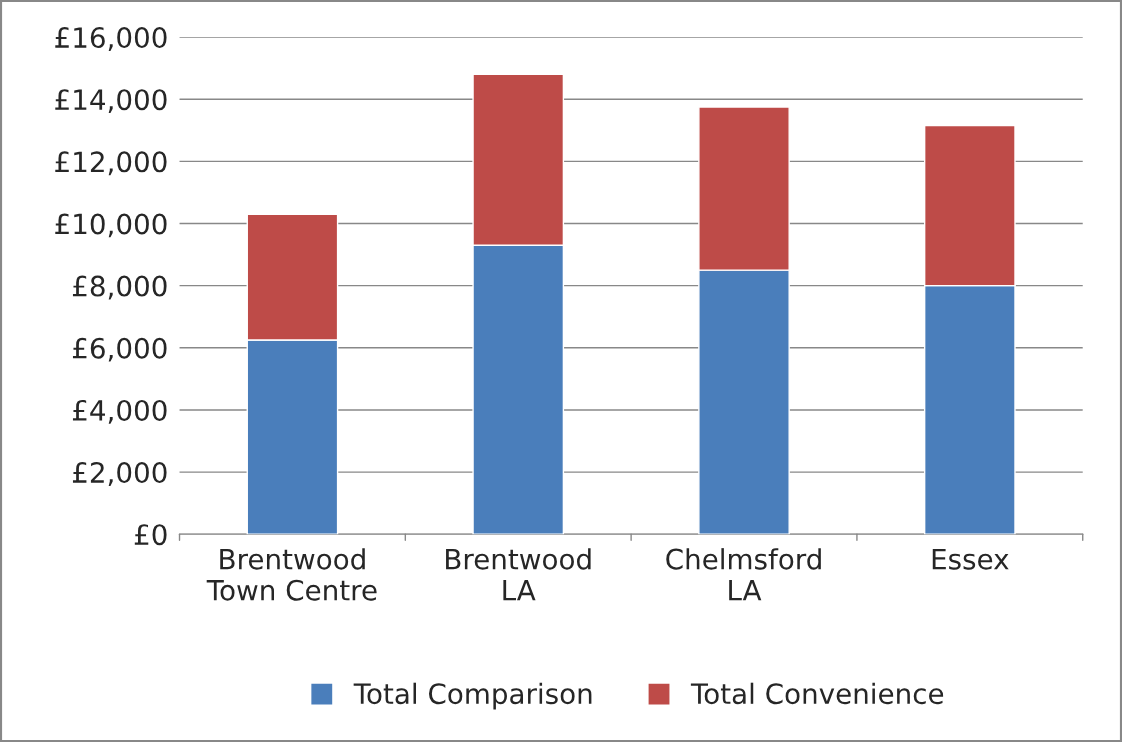 Image resolution: width=1122 pixels, height=742 pixels. Describe the element at coordinates (150, 535) in the screenshot. I see `y-tick-label: £0` at that location.